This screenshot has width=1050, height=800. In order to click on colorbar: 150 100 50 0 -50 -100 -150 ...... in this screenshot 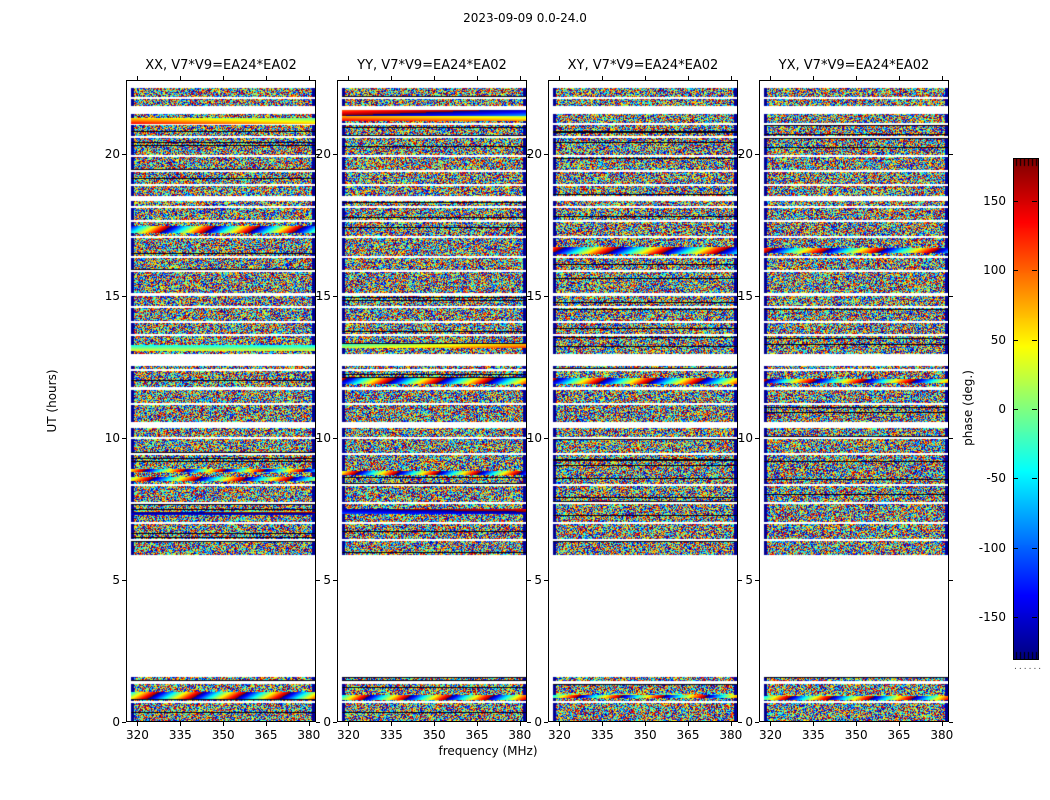, I will do `click(1010, 415)`.